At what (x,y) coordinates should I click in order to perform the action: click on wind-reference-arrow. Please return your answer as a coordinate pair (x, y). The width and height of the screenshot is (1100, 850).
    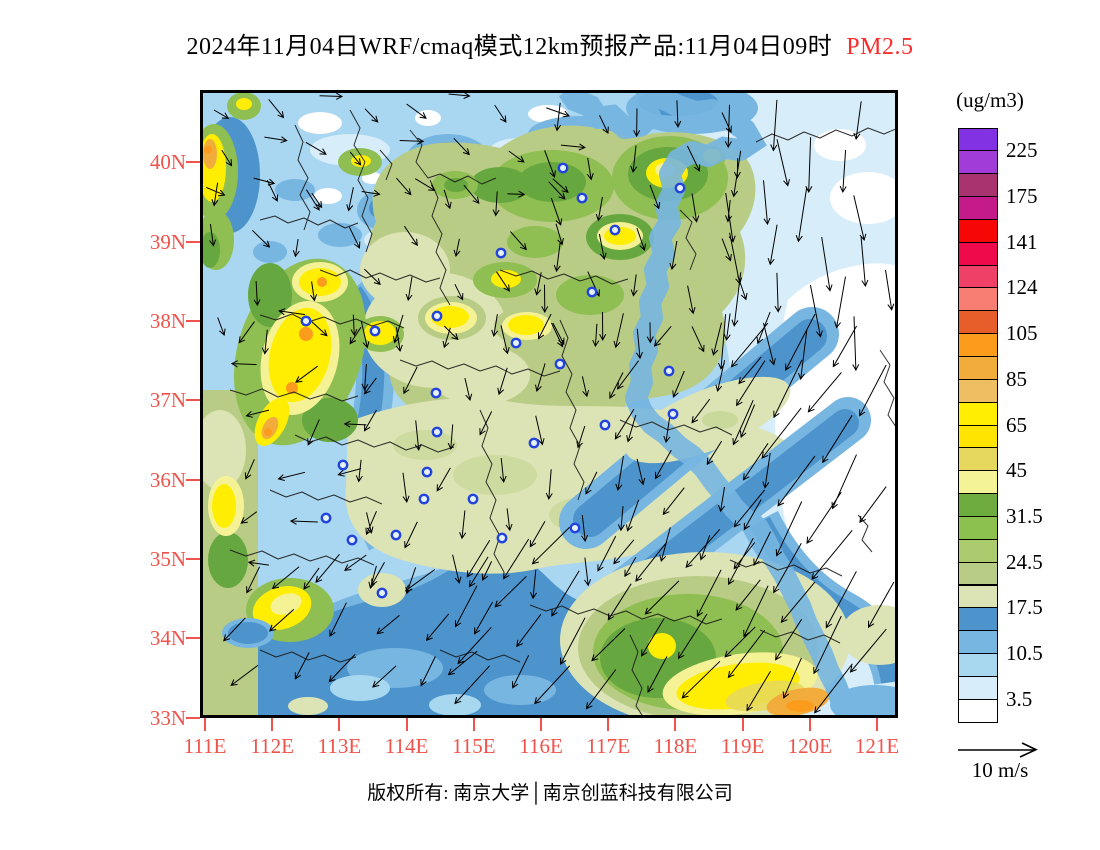
    Looking at the image, I should click on (998, 750).